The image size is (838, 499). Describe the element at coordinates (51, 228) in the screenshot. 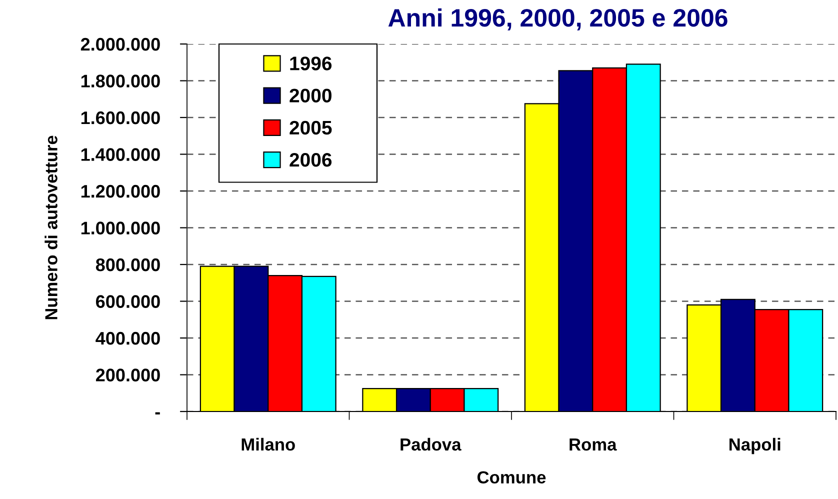

I see `y-axis-title: Numero di autovetture` at that location.